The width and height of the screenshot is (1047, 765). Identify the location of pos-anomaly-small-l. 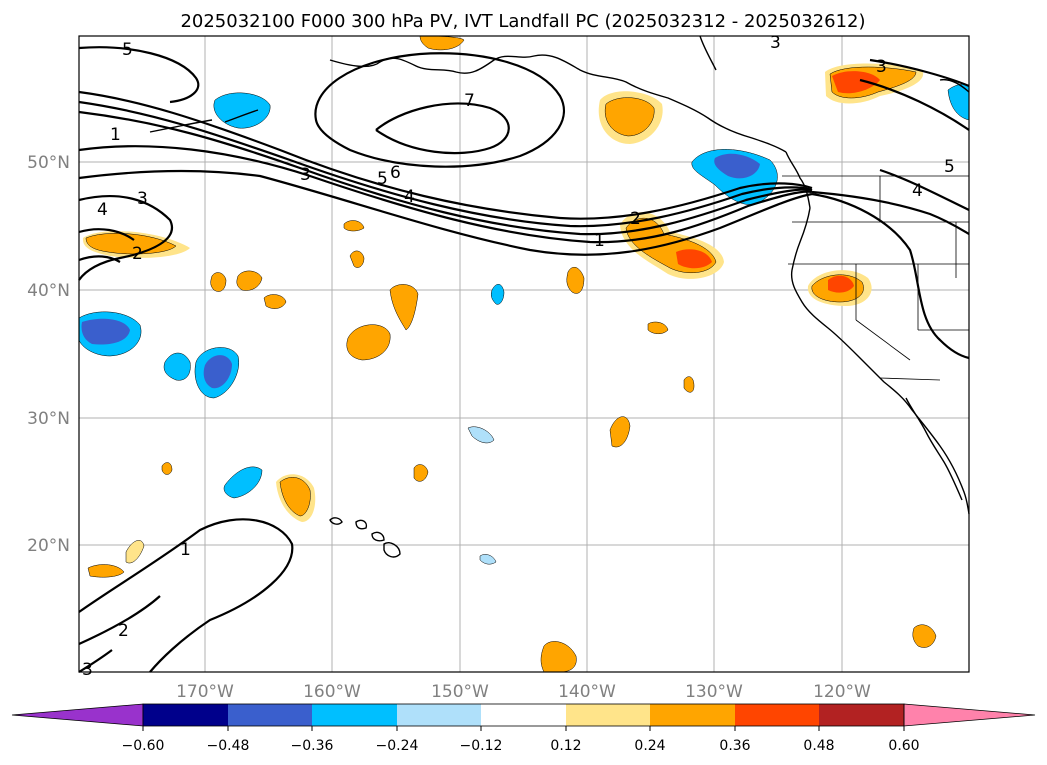
(924, 636).